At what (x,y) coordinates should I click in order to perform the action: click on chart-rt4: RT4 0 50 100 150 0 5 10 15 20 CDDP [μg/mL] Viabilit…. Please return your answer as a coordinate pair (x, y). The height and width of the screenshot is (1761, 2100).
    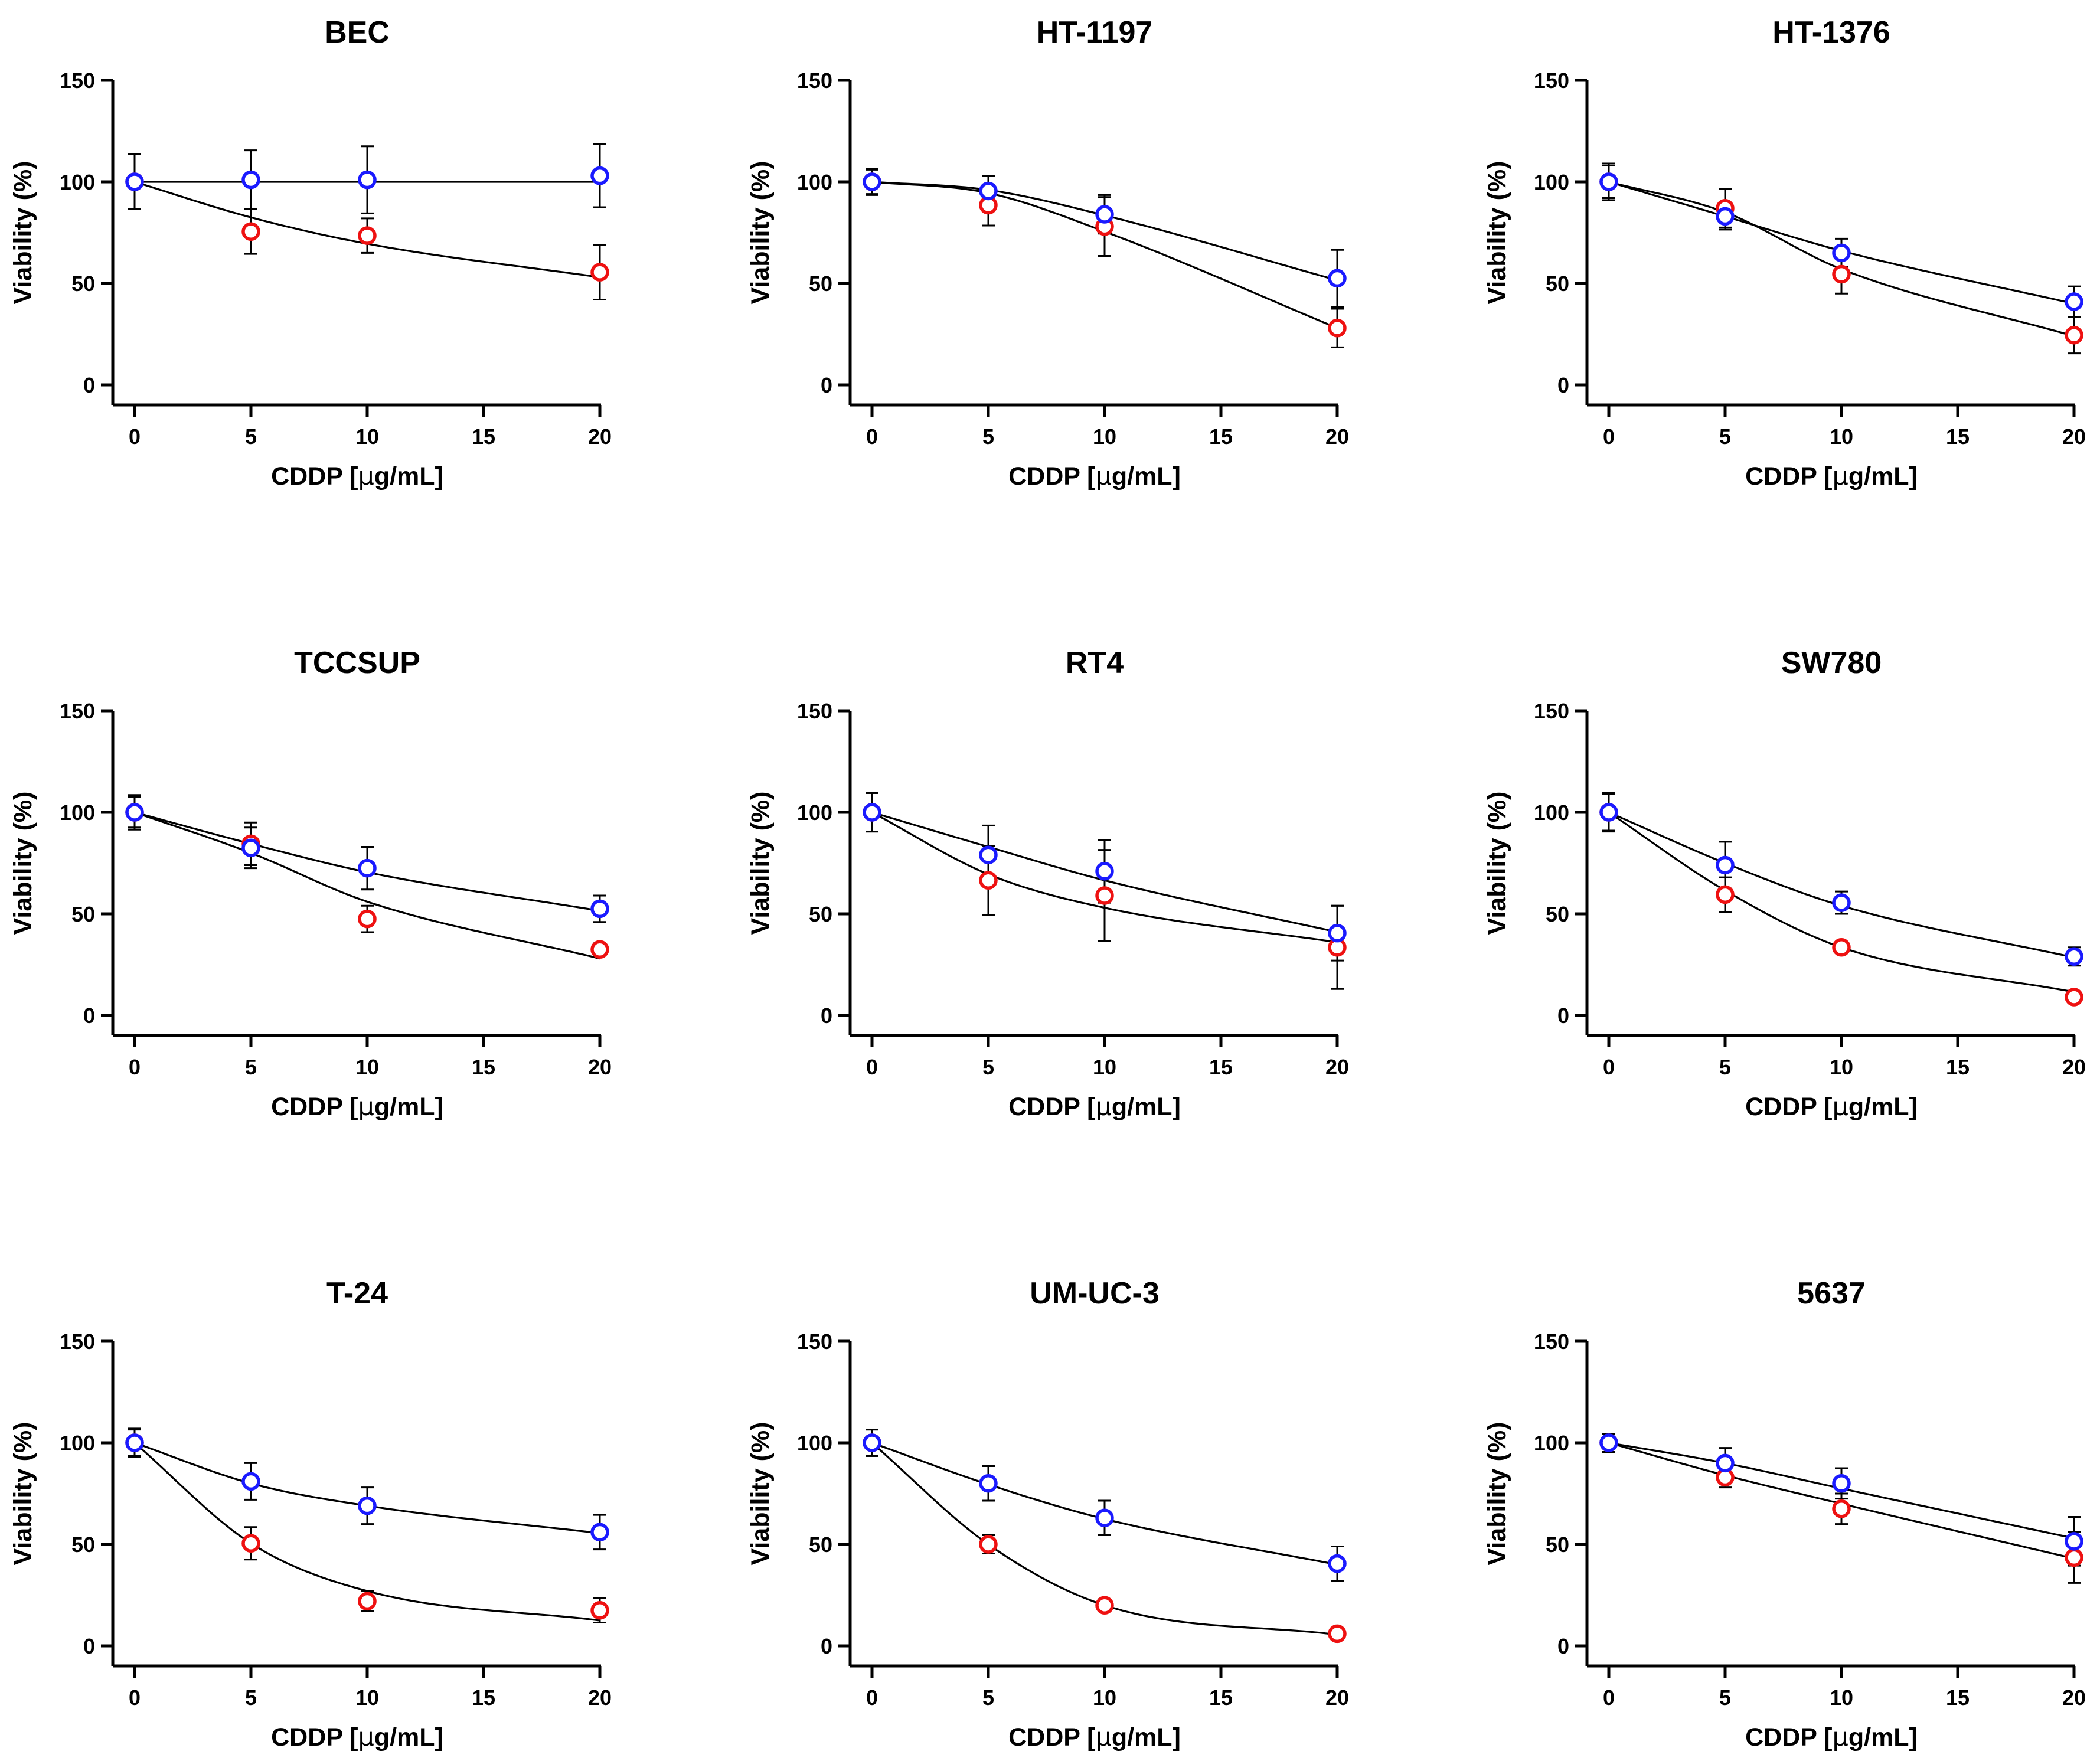
    Looking at the image, I should click on (1047, 884).